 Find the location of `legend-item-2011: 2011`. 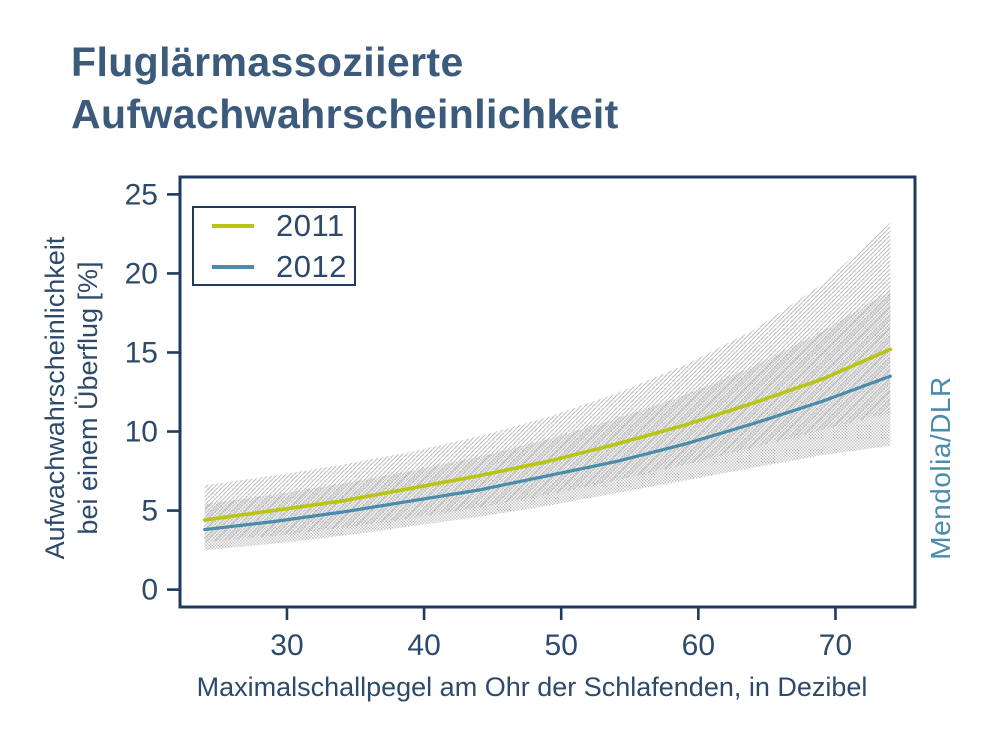

legend-item-2011: 2011 is located at coordinates (278, 225).